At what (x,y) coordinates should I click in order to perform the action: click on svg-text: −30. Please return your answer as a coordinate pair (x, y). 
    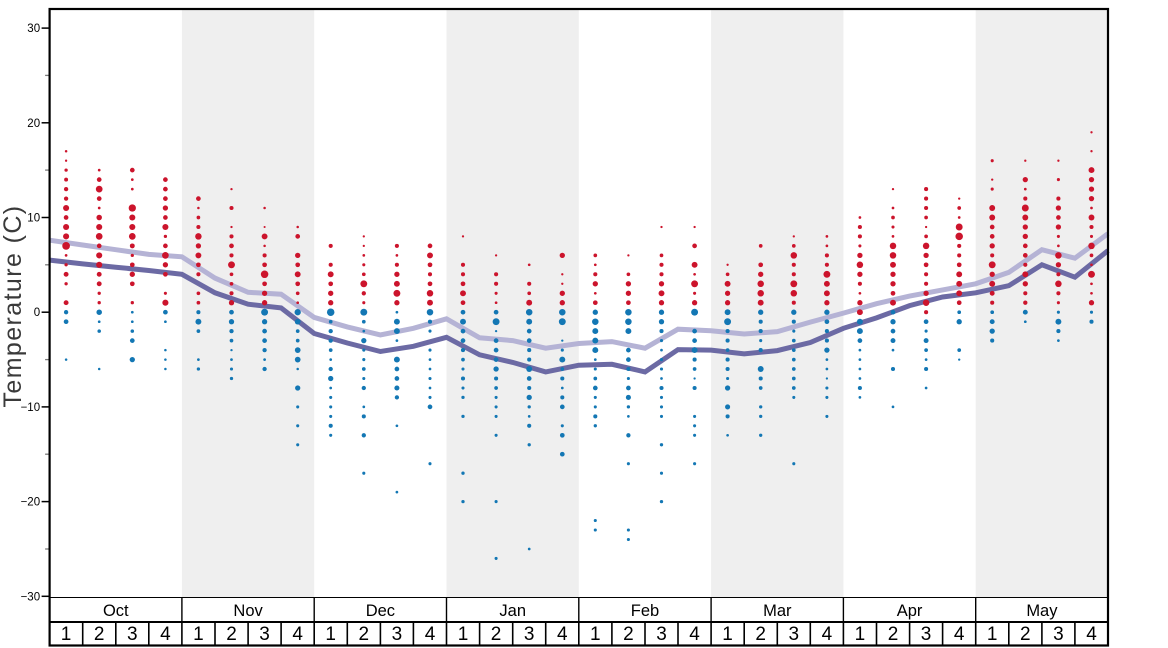
    Looking at the image, I should click on (31, 597).